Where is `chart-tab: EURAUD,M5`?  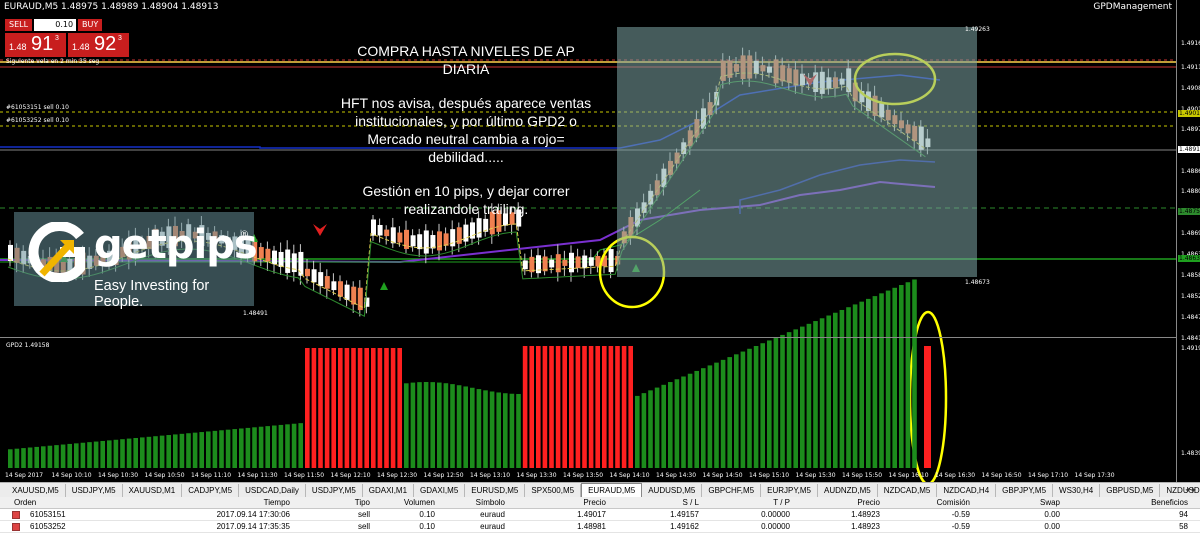
chart-tab: EURAUD,M5 is located at coordinates (612, 490).